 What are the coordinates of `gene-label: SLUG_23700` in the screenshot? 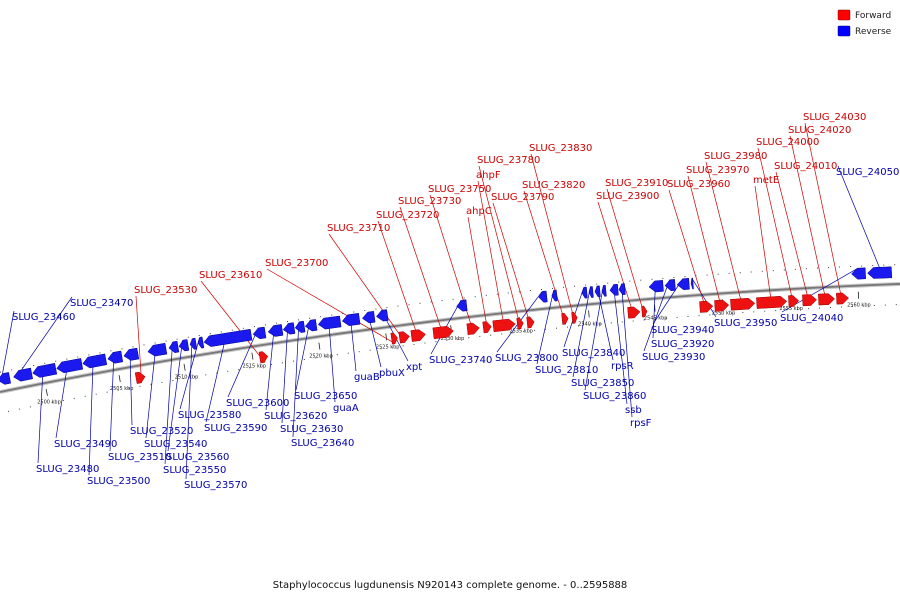 It's located at (296, 263).